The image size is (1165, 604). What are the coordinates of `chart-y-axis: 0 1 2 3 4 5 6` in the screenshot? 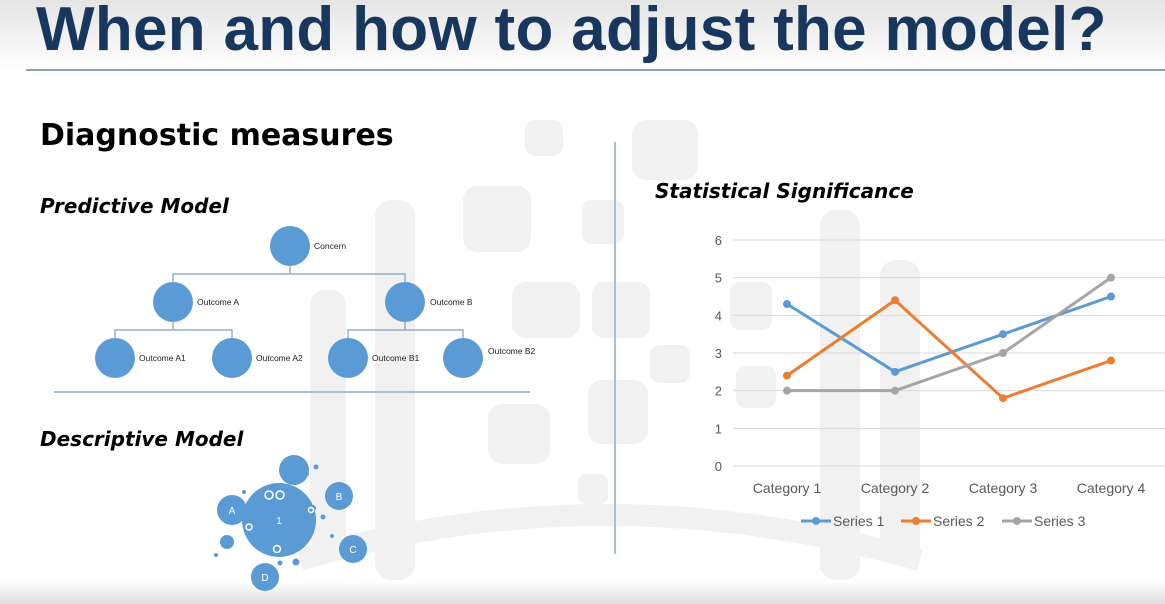 It's located at (718, 353).